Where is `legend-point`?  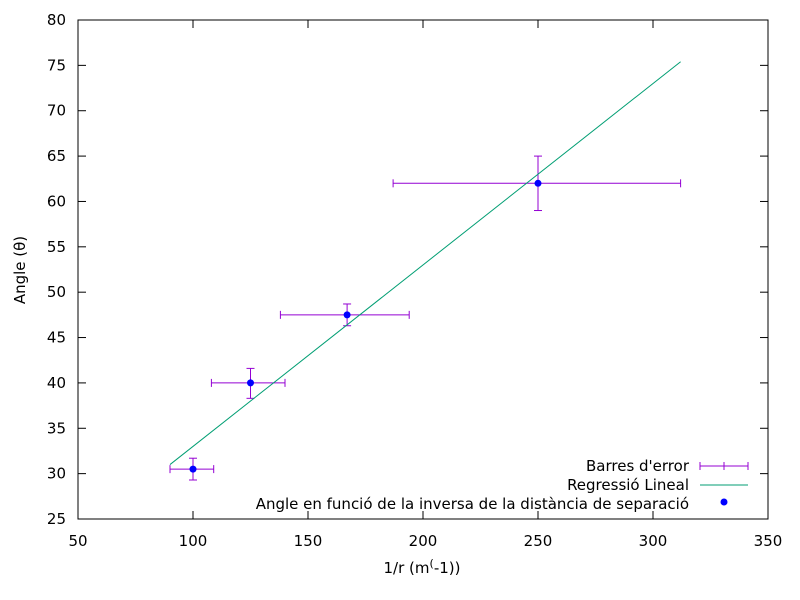
legend-point is located at coordinates (724, 502).